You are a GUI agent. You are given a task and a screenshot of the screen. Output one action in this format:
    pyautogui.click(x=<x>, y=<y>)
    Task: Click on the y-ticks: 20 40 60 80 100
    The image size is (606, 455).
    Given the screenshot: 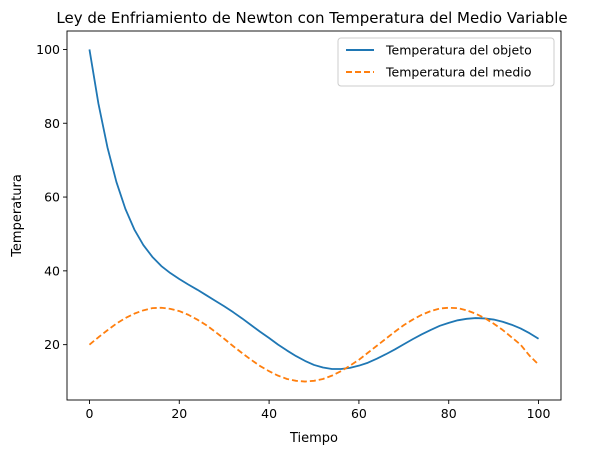 What is the action you would take?
    pyautogui.click(x=51, y=197)
    